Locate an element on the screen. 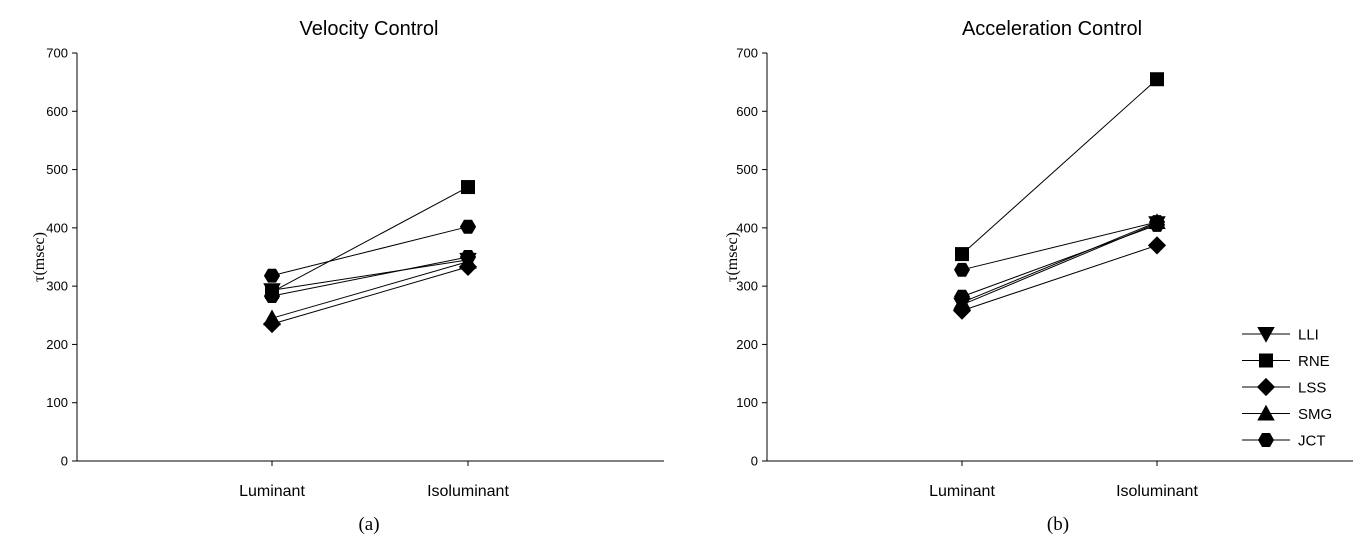 This screenshot has width=1358, height=537. legend-label-lli: LLI is located at coordinates (1308, 335).